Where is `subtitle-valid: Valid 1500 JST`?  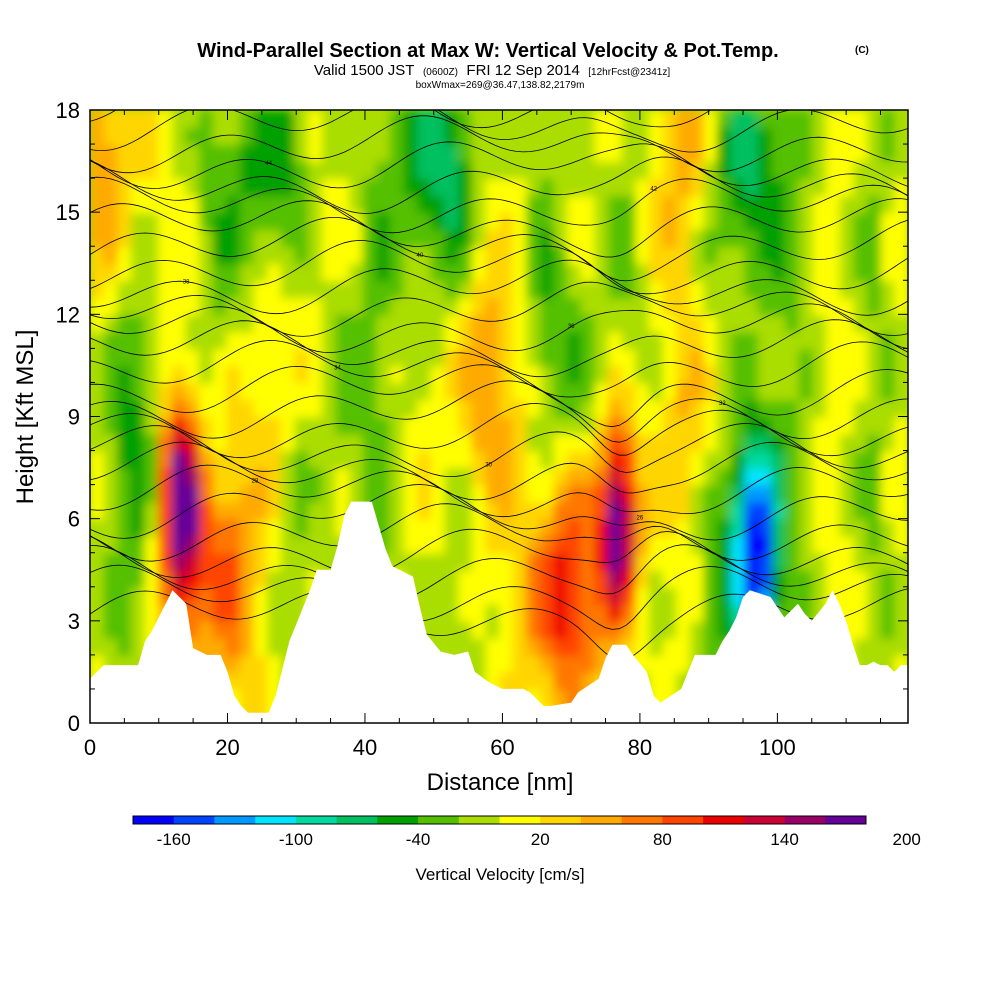
subtitle-valid: Valid 1500 JST is located at coordinates (364, 70).